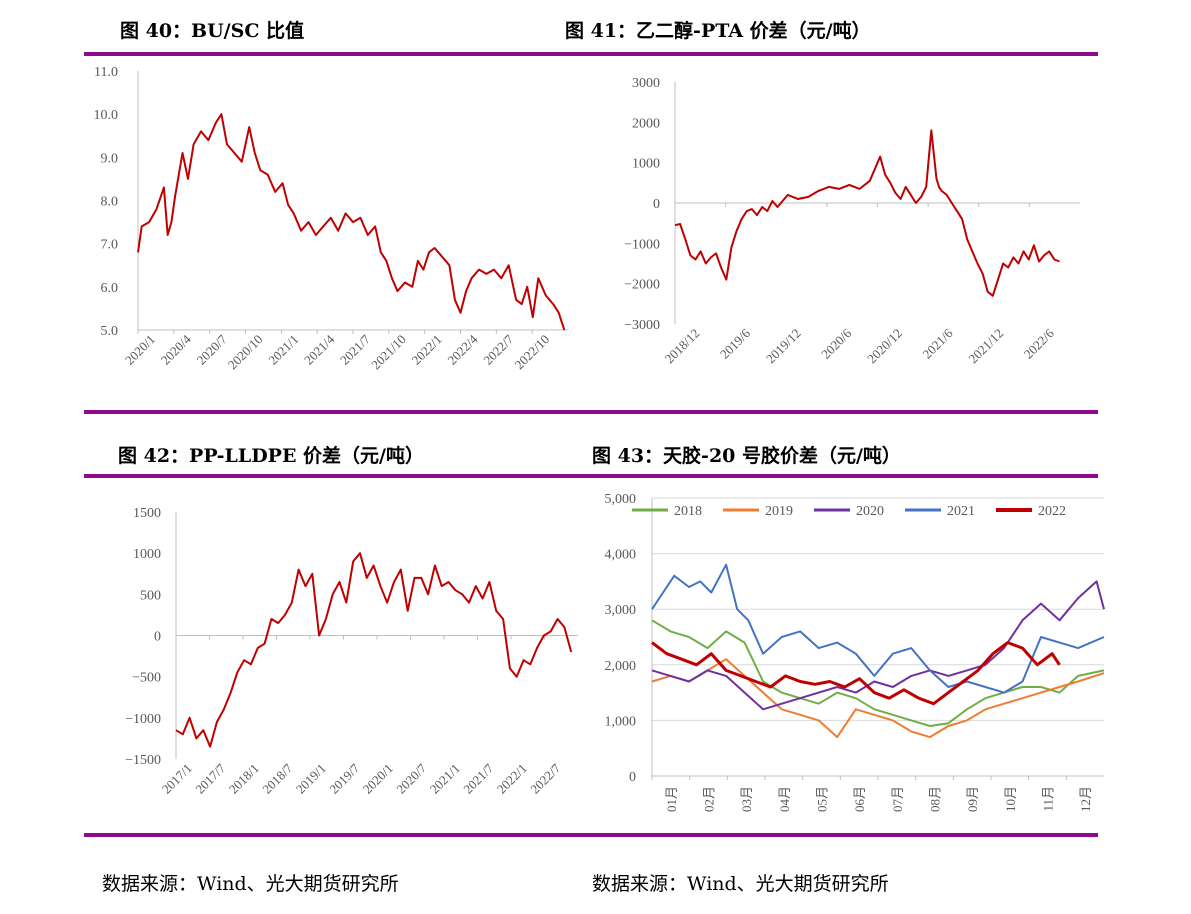 The image size is (1191, 914). I want to click on x-tick-label: 01月, so click(671, 799).